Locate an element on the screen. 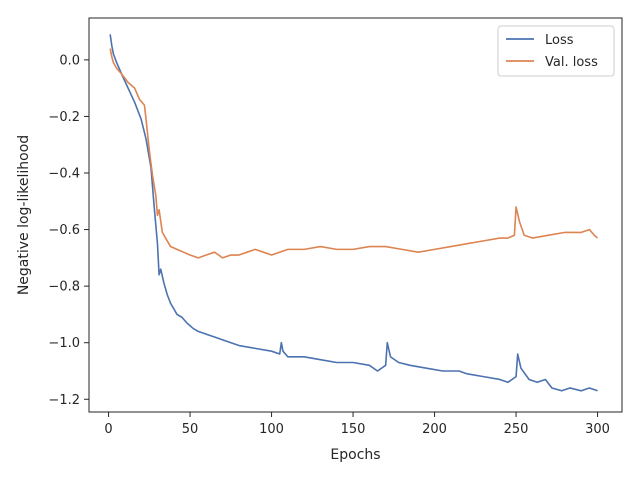 The height and width of the screenshot is (480, 640). y-axis-label: Negative log-likelihood is located at coordinates (24, 215).